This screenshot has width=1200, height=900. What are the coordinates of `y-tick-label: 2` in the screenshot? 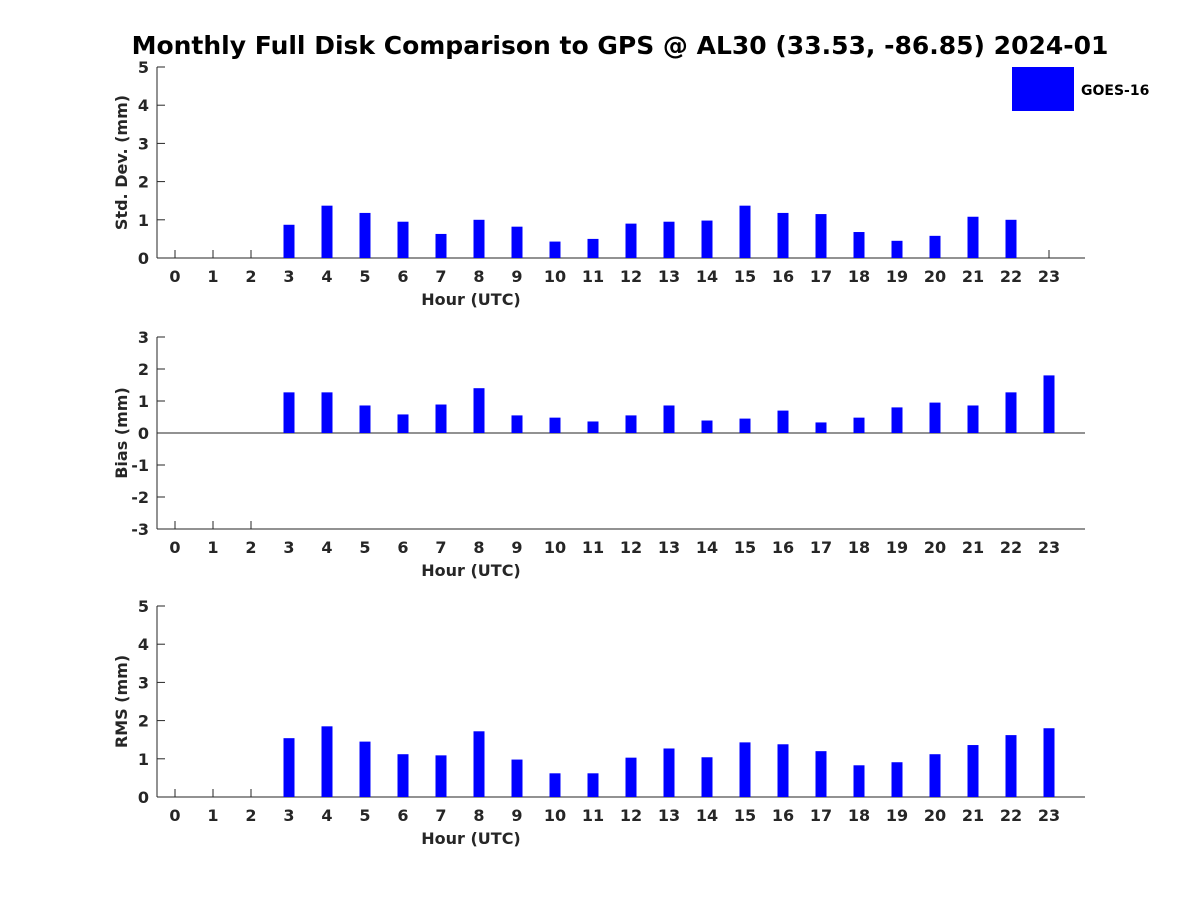 It's located at (143, 182).